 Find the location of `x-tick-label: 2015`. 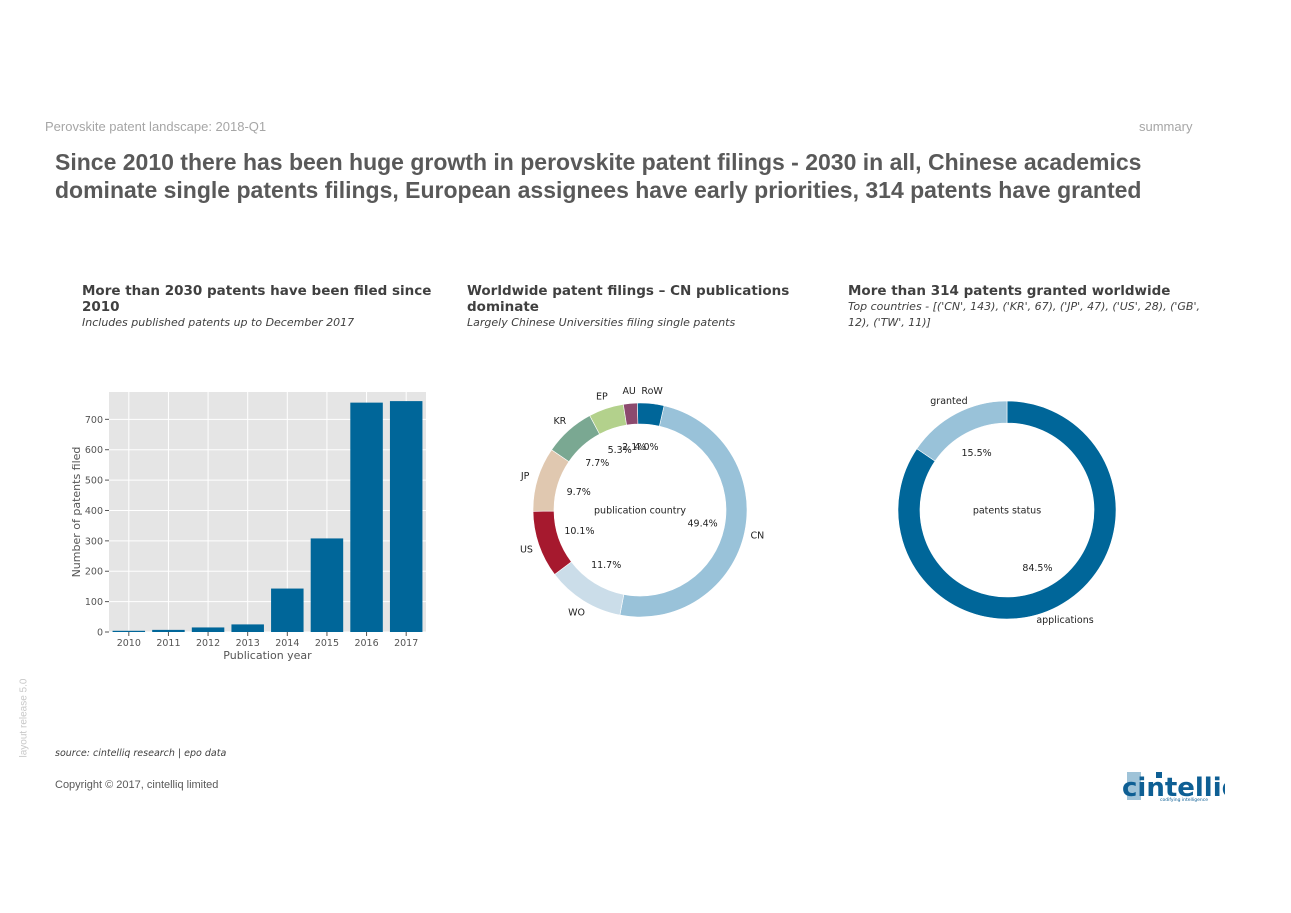

x-tick-label: 2015 is located at coordinates (327, 643).